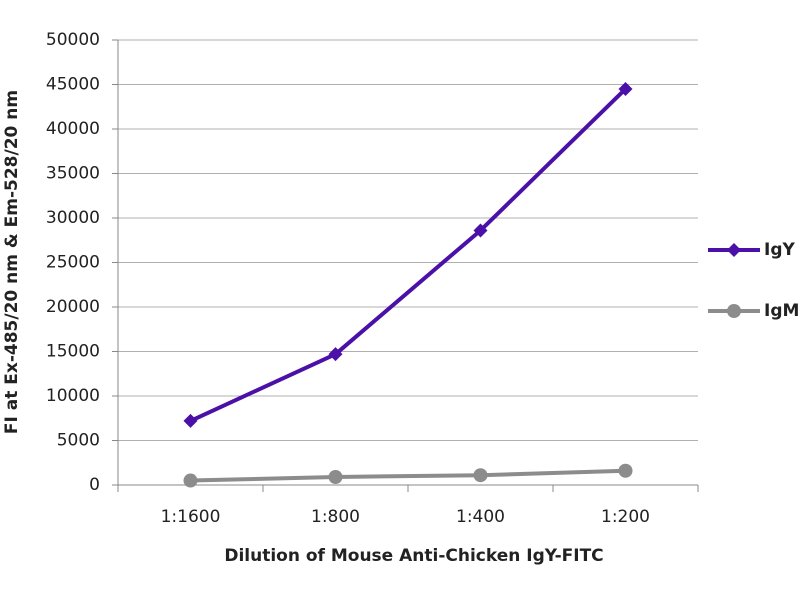 The image size is (800, 600). I want to click on y-tick-label: 30000, so click(73, 218).